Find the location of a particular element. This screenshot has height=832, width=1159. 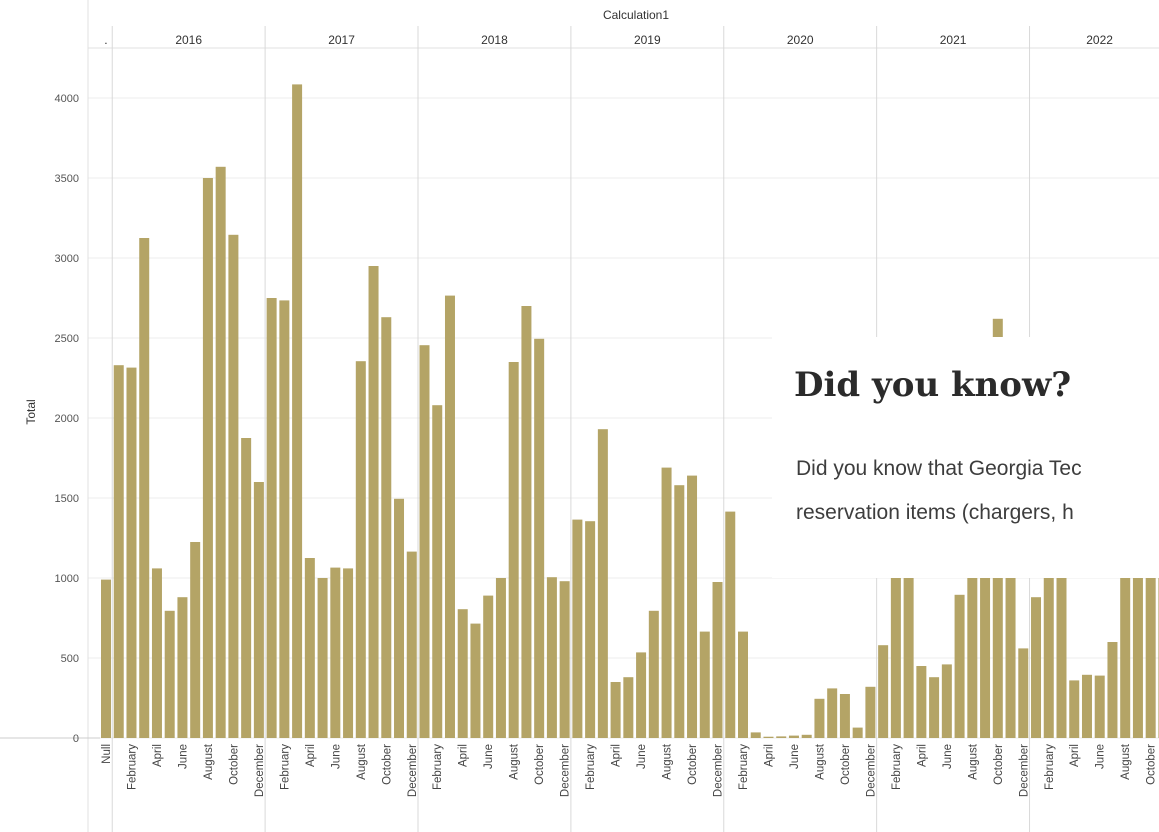

year-header: 2022 is located at coordinates (1099, 40).